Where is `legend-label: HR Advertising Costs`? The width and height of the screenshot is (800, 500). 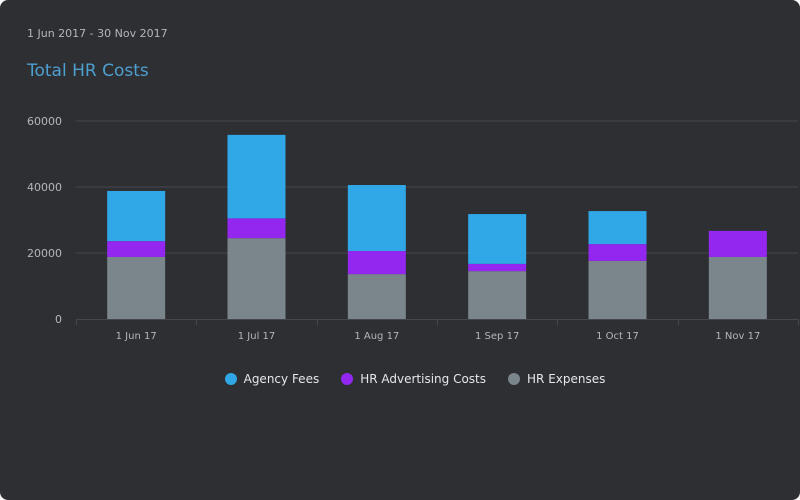
legend-label: HR Advertising Costs is located at coordinates (423, 379).